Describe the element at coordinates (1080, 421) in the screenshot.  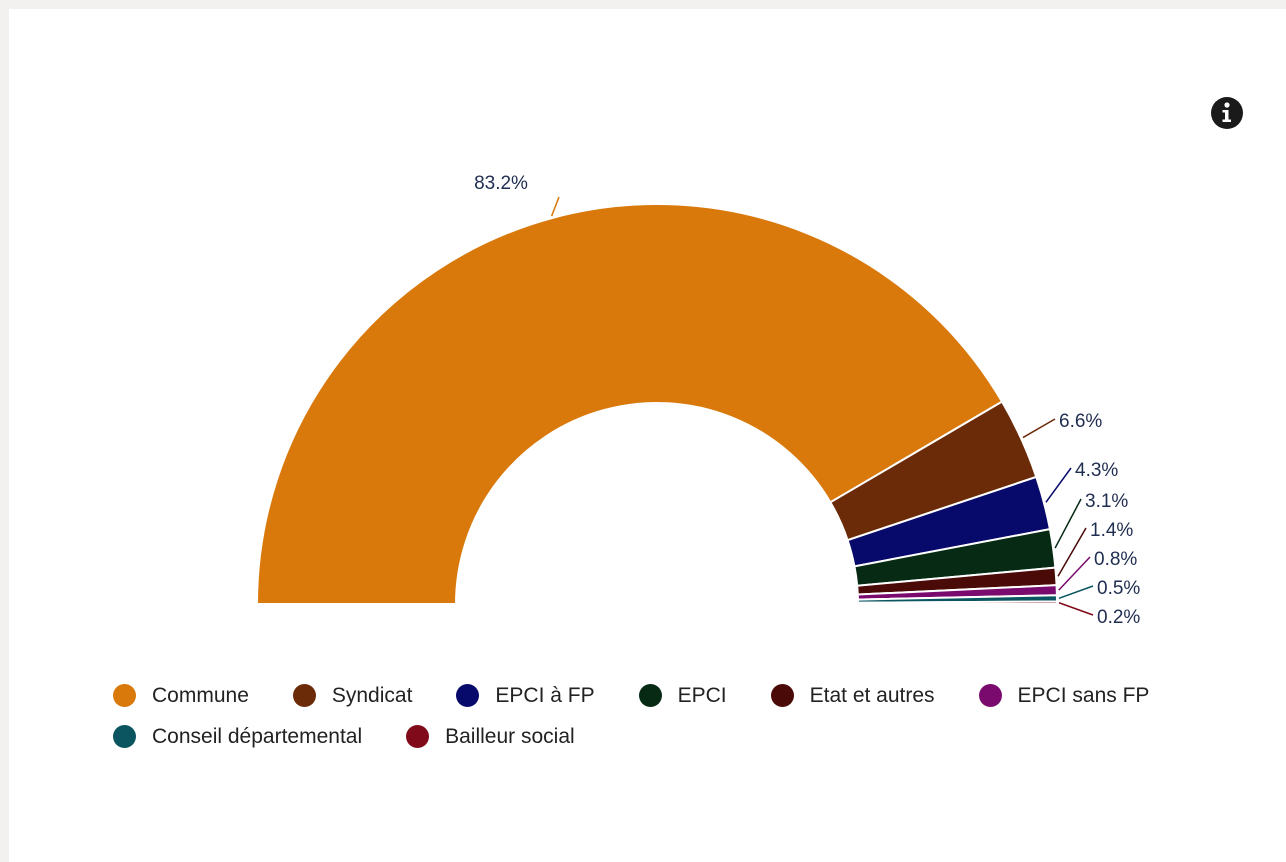
I see `data-label-syndicat: 6.6%` at that location.